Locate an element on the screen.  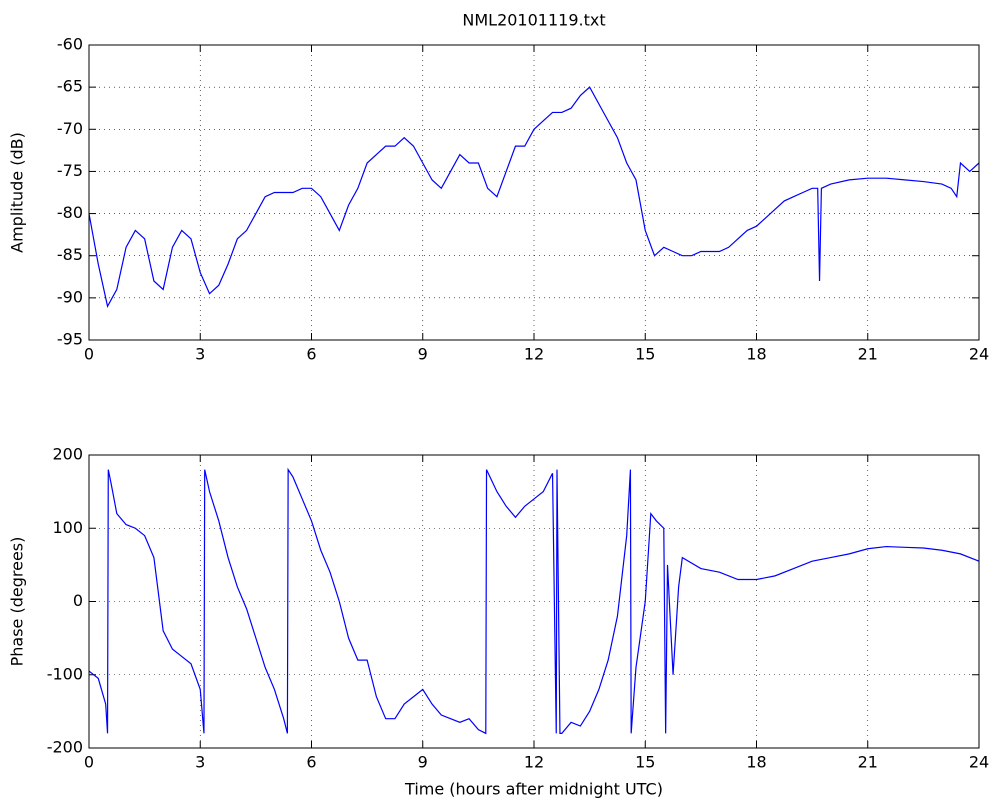
y-tick-label: -75 is located at coordinates (70, 170).